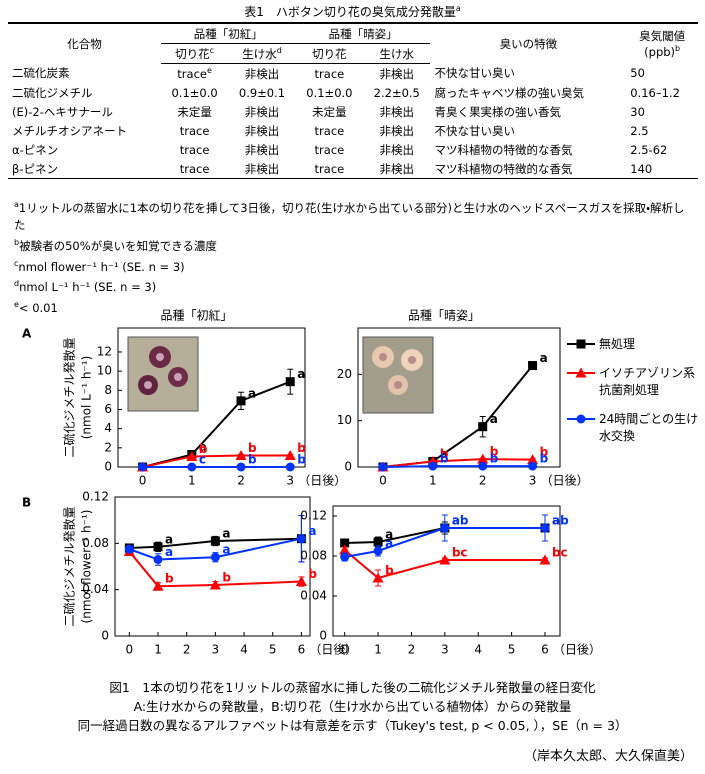  Describe the element at coordinates (635, 344) in the screenshot. I see `legend-item: 無処理` at that location.